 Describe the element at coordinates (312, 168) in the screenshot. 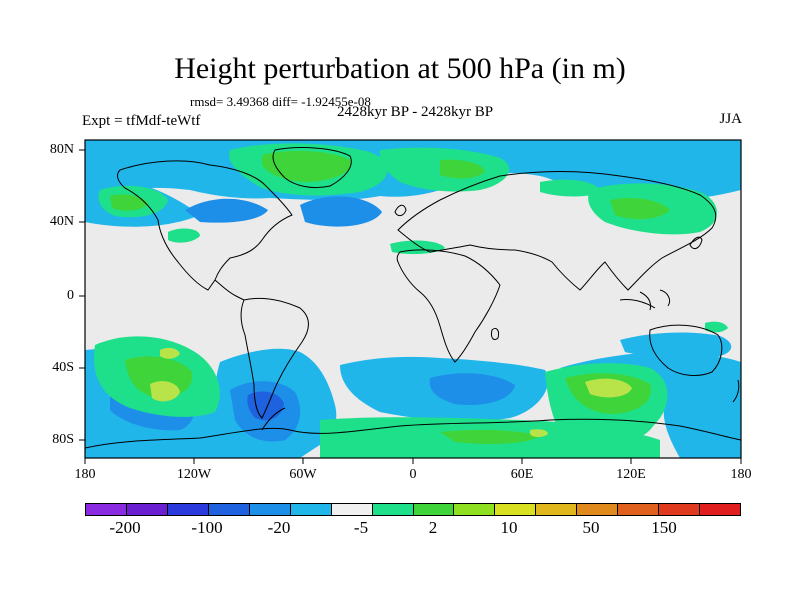

I see `greenland-outline` at that location.